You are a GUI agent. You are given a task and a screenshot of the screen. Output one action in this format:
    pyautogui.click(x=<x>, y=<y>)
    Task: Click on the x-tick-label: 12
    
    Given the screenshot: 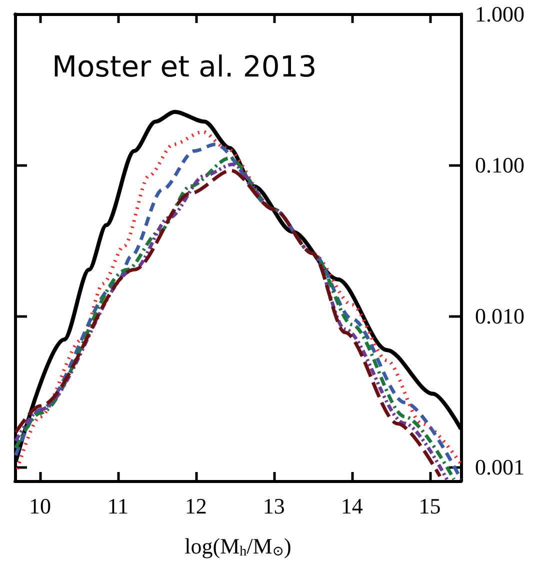 What is the action you would take?
    pyautogui.click(x=195, y=506)
    